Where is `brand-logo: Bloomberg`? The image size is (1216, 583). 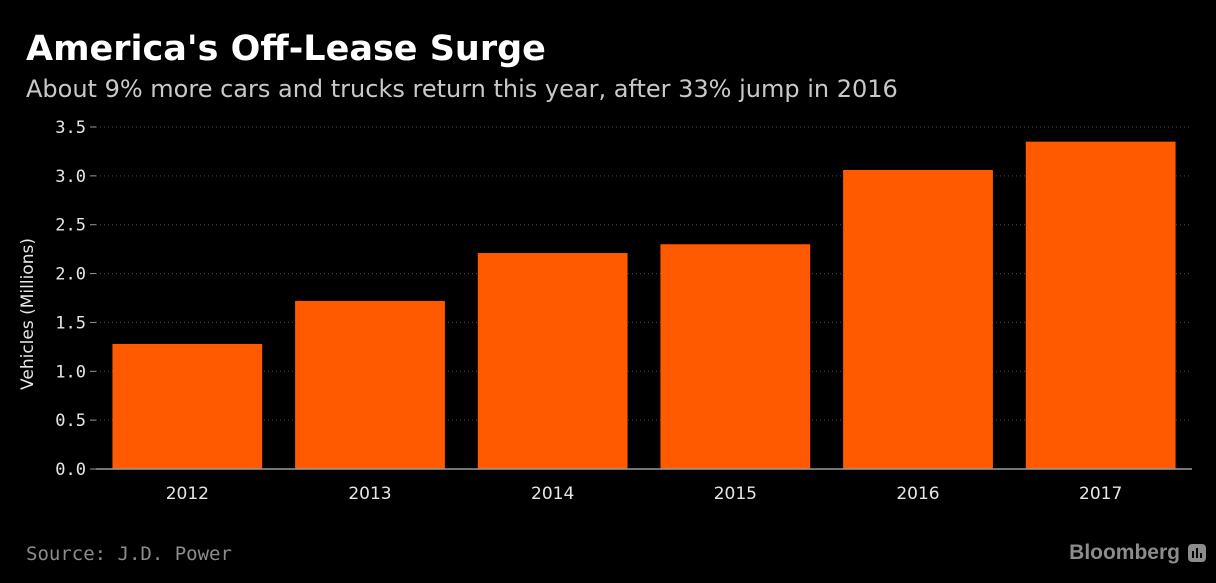 brand-logo: Bloomberg is located at coordinates (1137, 553).